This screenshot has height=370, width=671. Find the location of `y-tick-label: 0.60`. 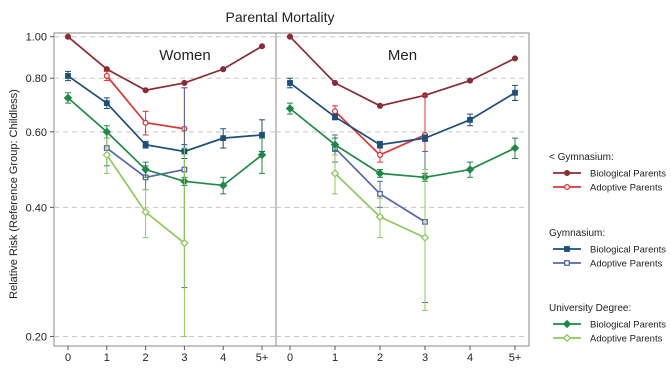

y-tick-label: 0.60 is located at coordinates (36, 133).